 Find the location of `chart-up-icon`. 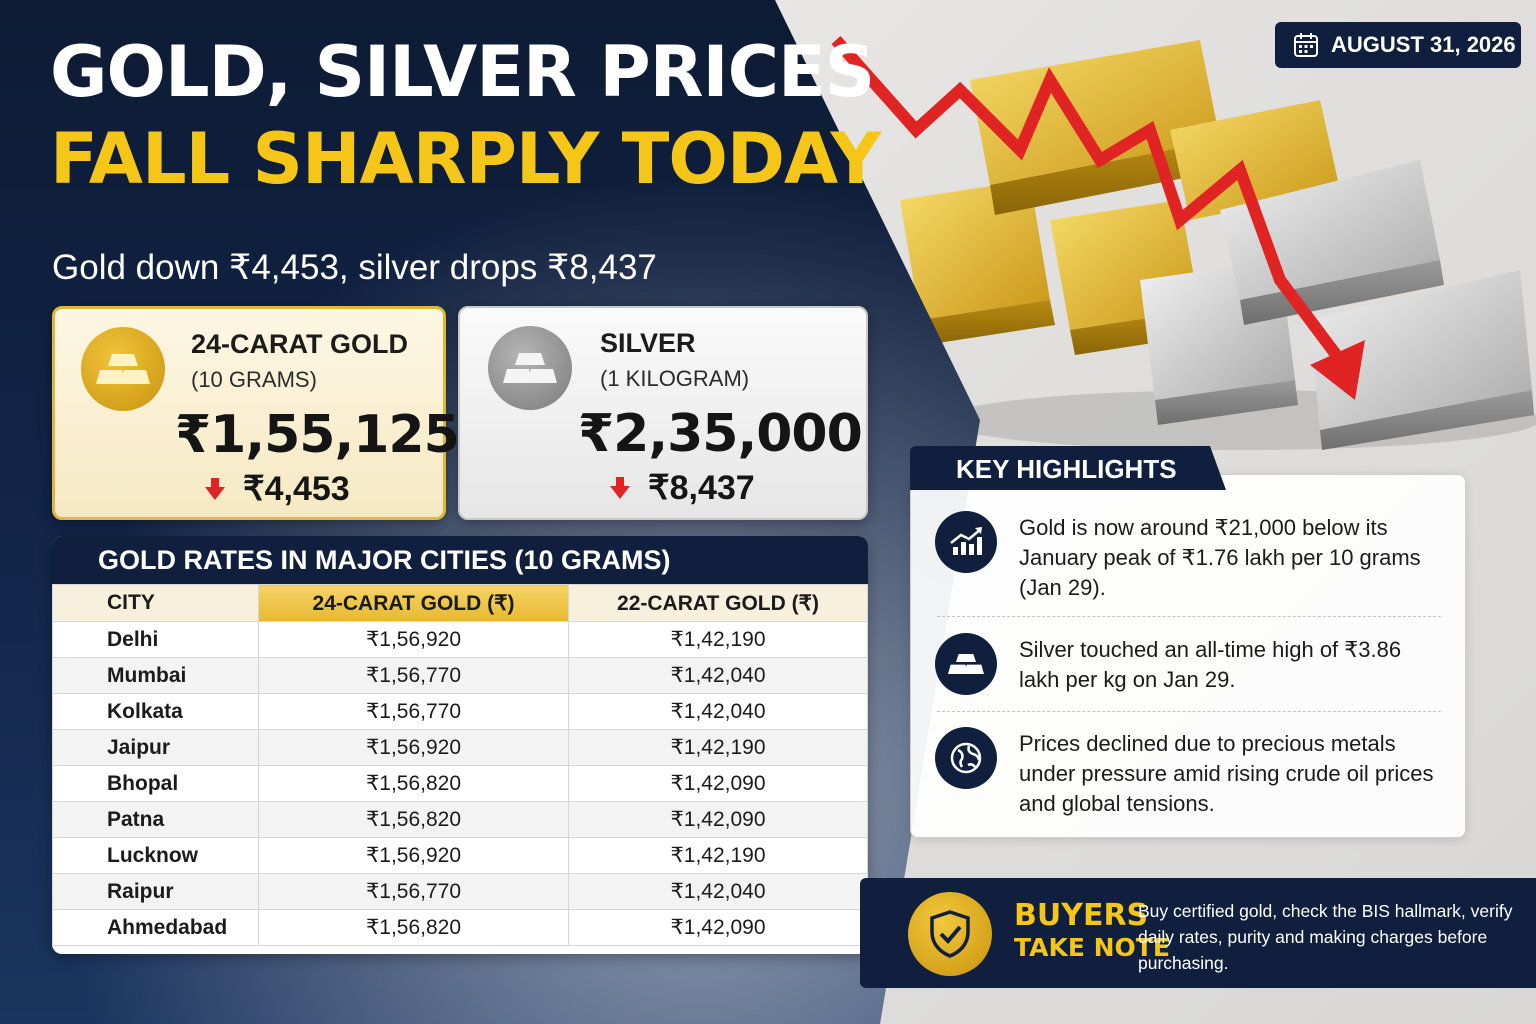

chart-up-icon is located at coordinates (966, 542).